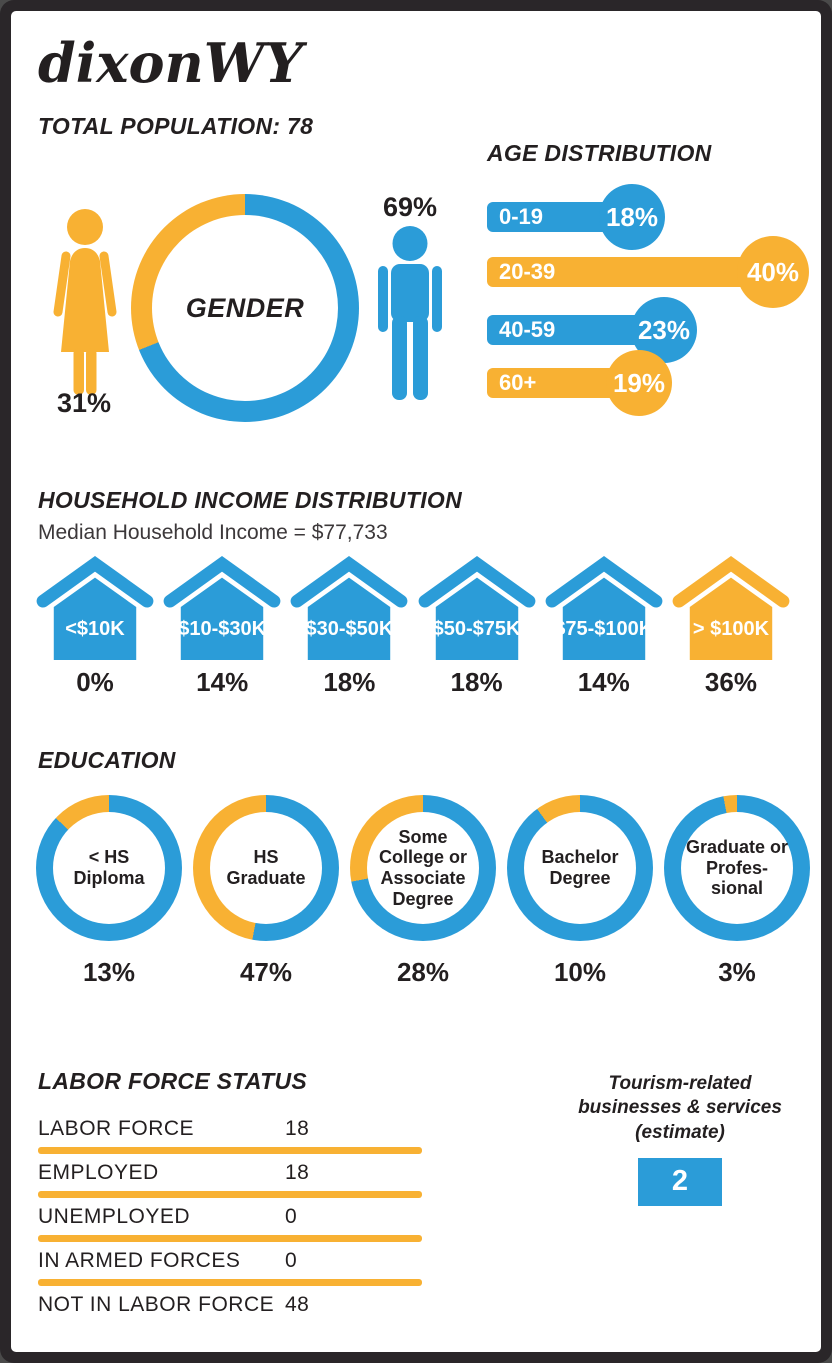  I want to click on age-bar-category: 40-59, so click(527, 329).